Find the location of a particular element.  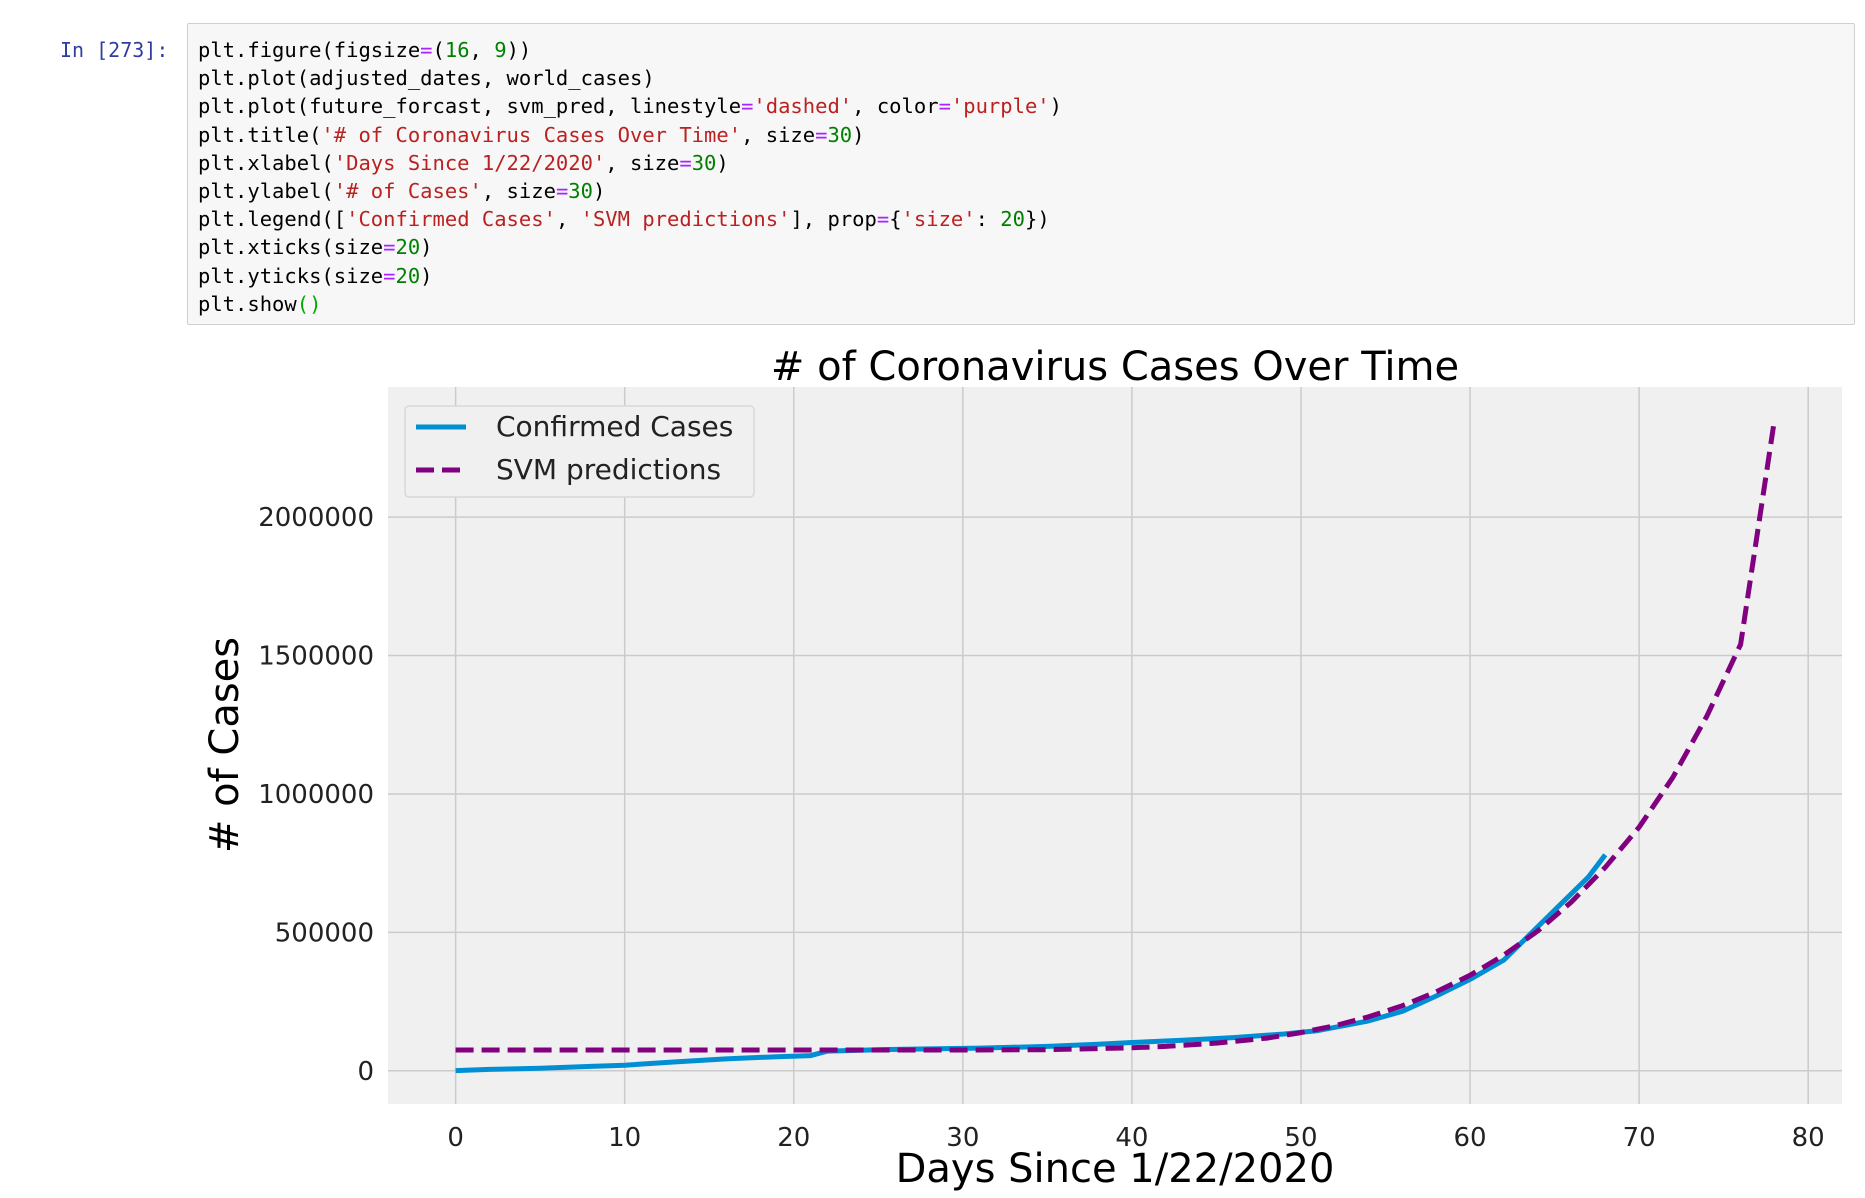

x-tick-label: 30 is located at coordinates (962, 1138).